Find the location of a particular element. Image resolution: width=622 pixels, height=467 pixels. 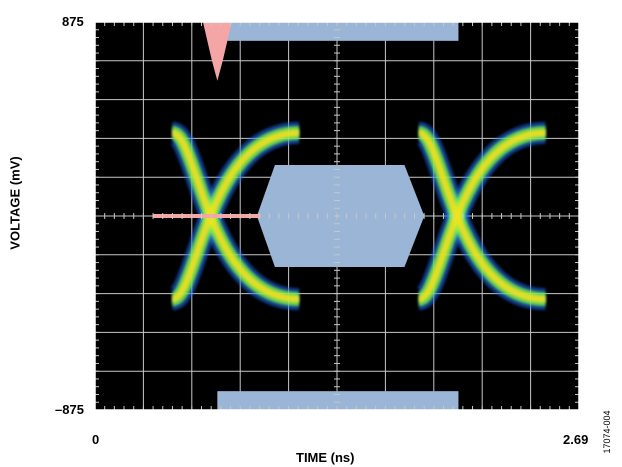

figure-id: 17074-004 is located at coordinates (607, 432).